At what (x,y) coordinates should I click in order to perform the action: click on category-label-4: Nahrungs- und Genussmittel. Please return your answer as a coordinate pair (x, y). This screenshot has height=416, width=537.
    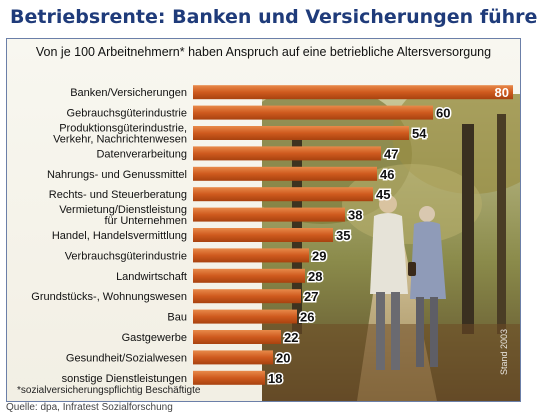
    Looking at the image, I should click on (117, 175).